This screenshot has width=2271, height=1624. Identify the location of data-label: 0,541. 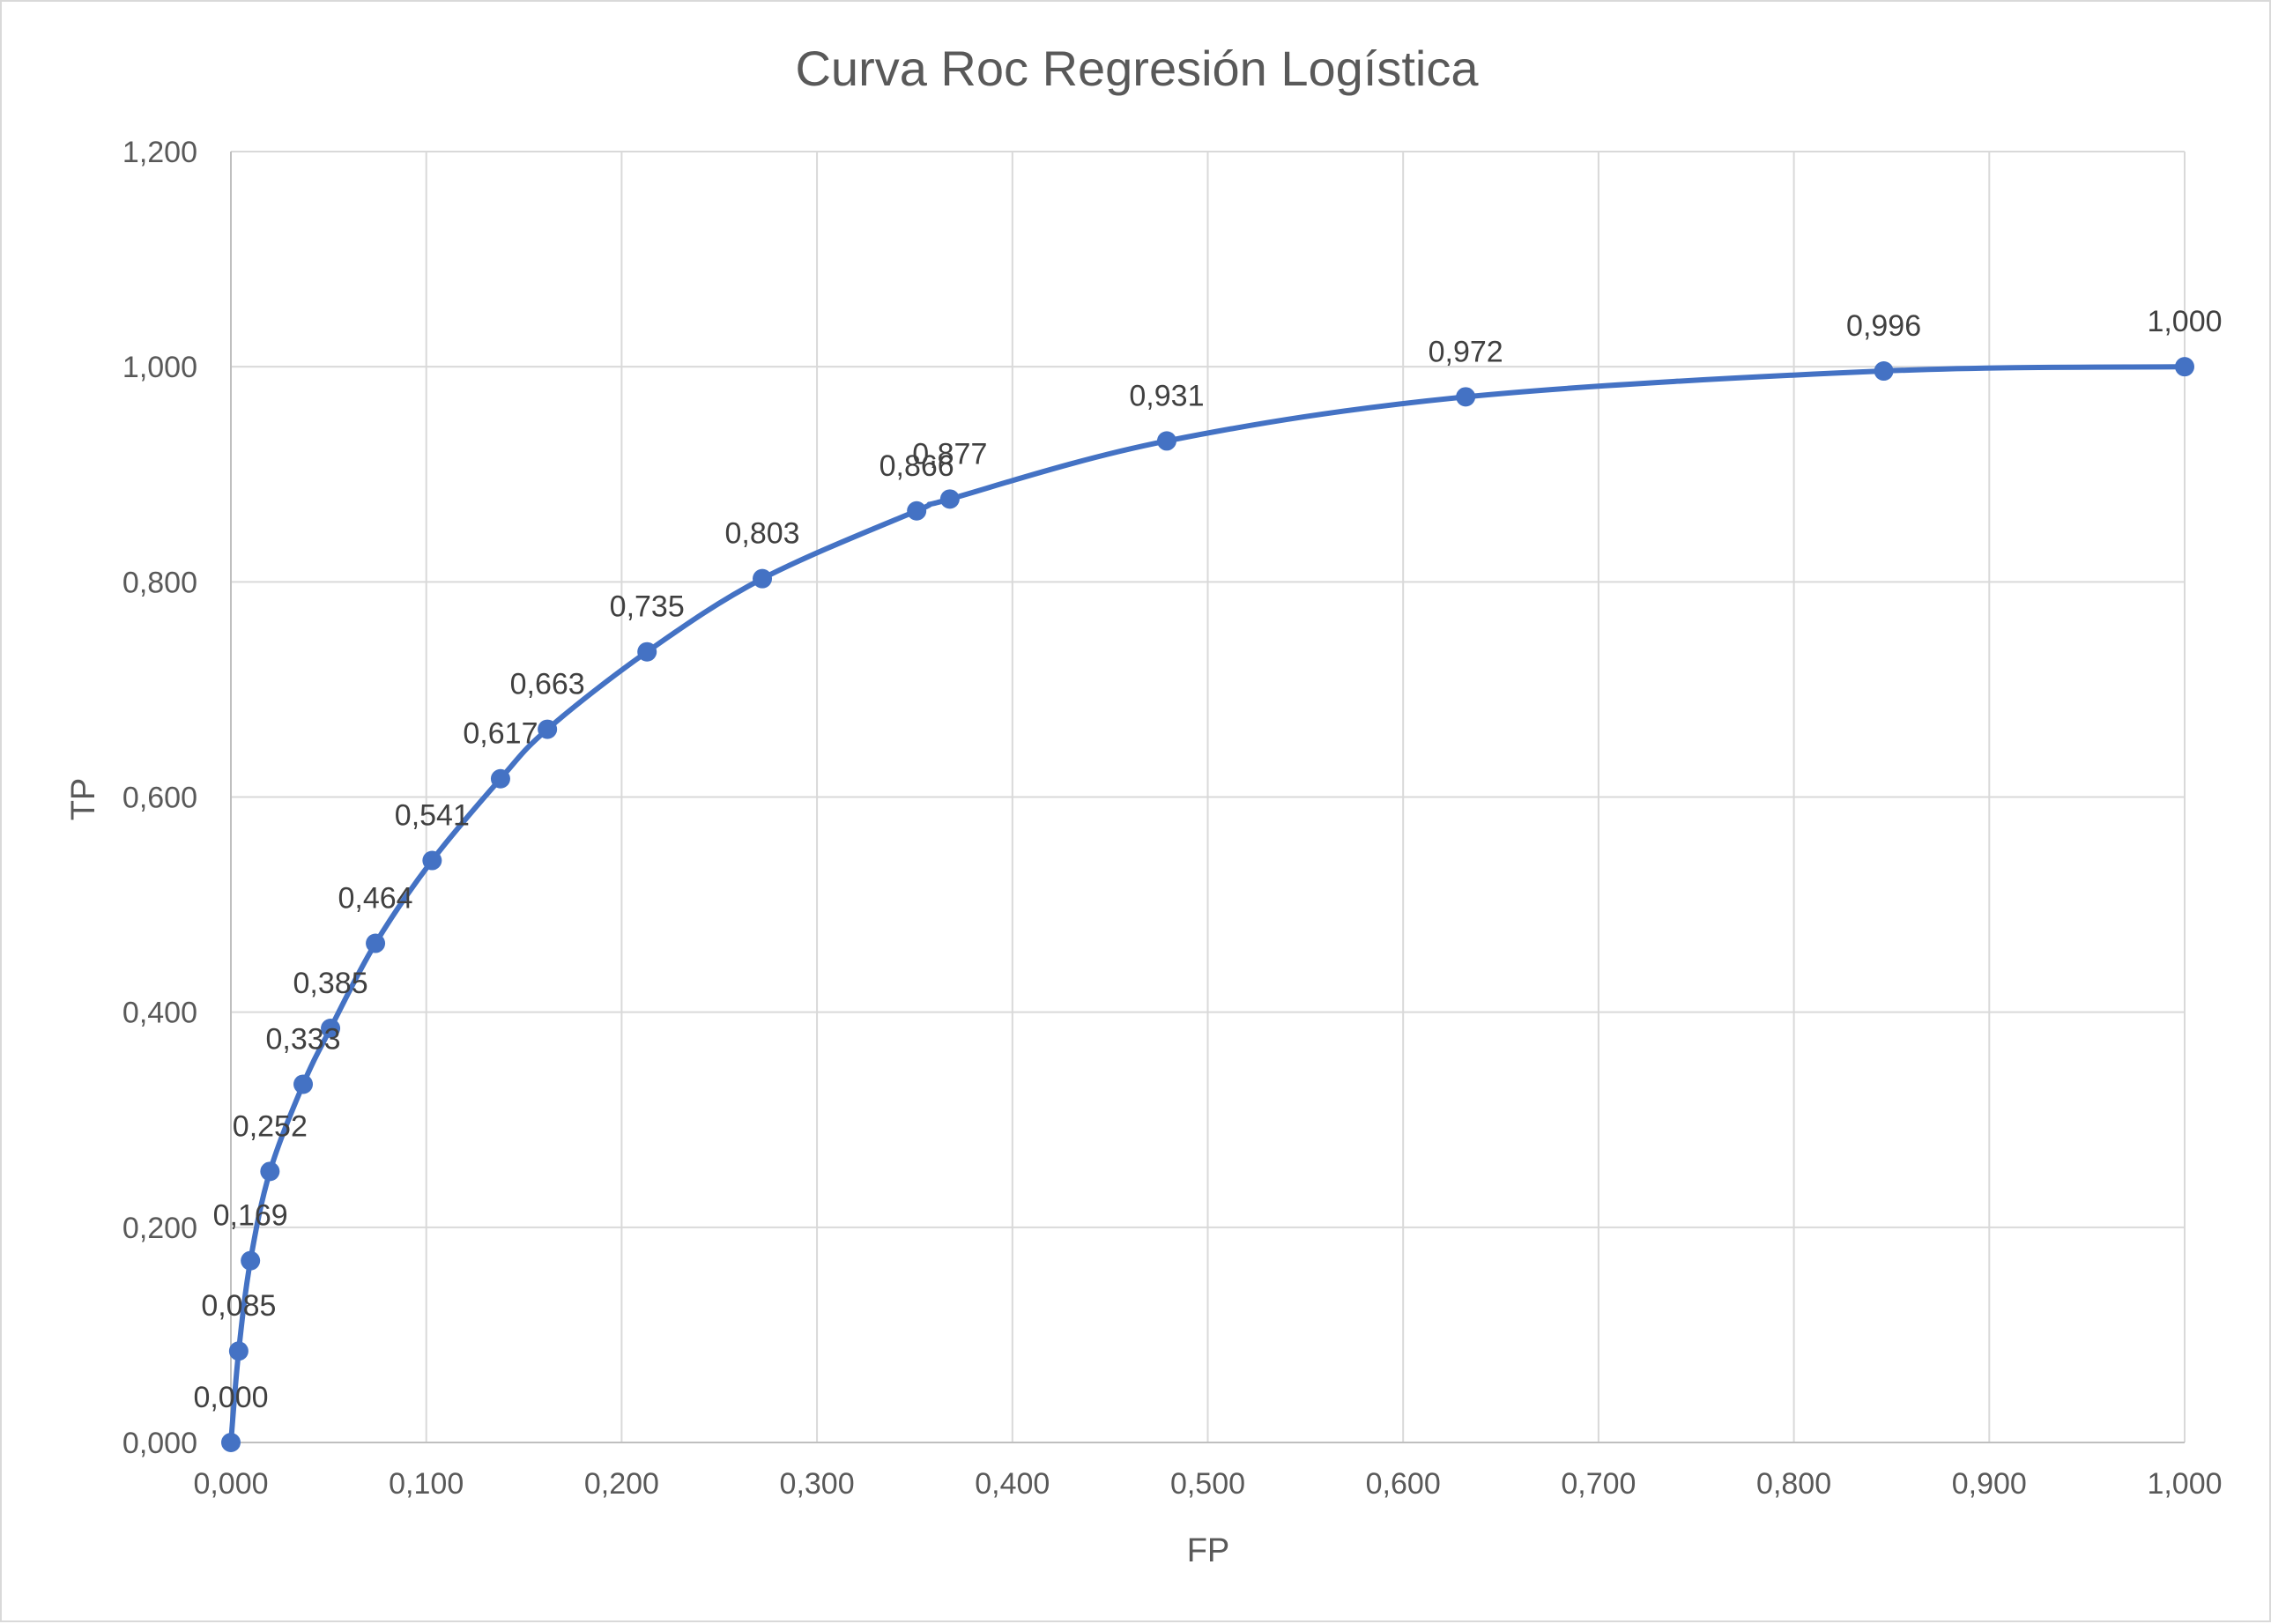
(433, 816).